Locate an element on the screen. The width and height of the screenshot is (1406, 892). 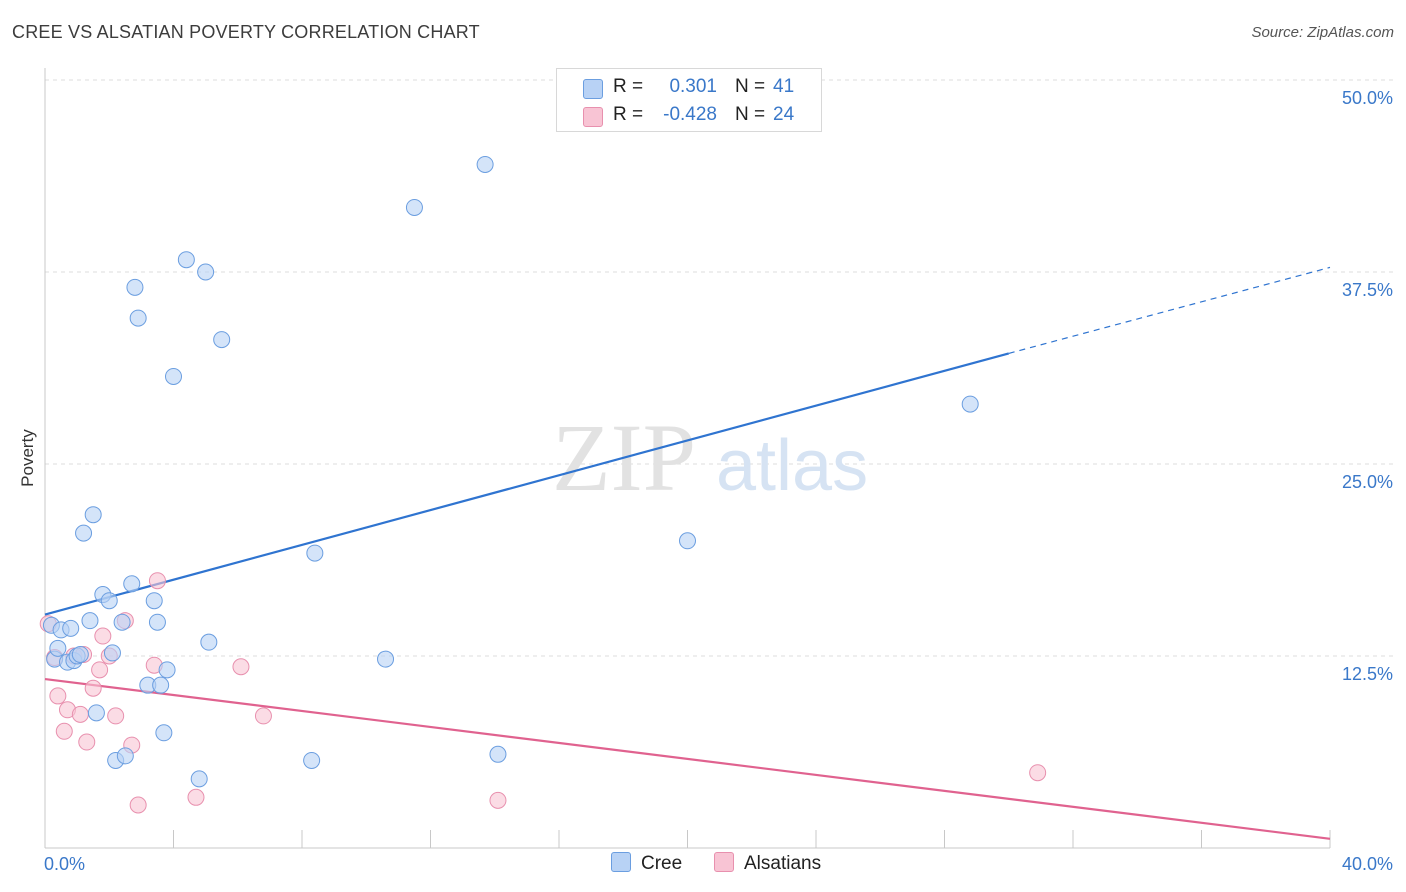
alsatians-n-label: N = is located at coordinates (750, 114).